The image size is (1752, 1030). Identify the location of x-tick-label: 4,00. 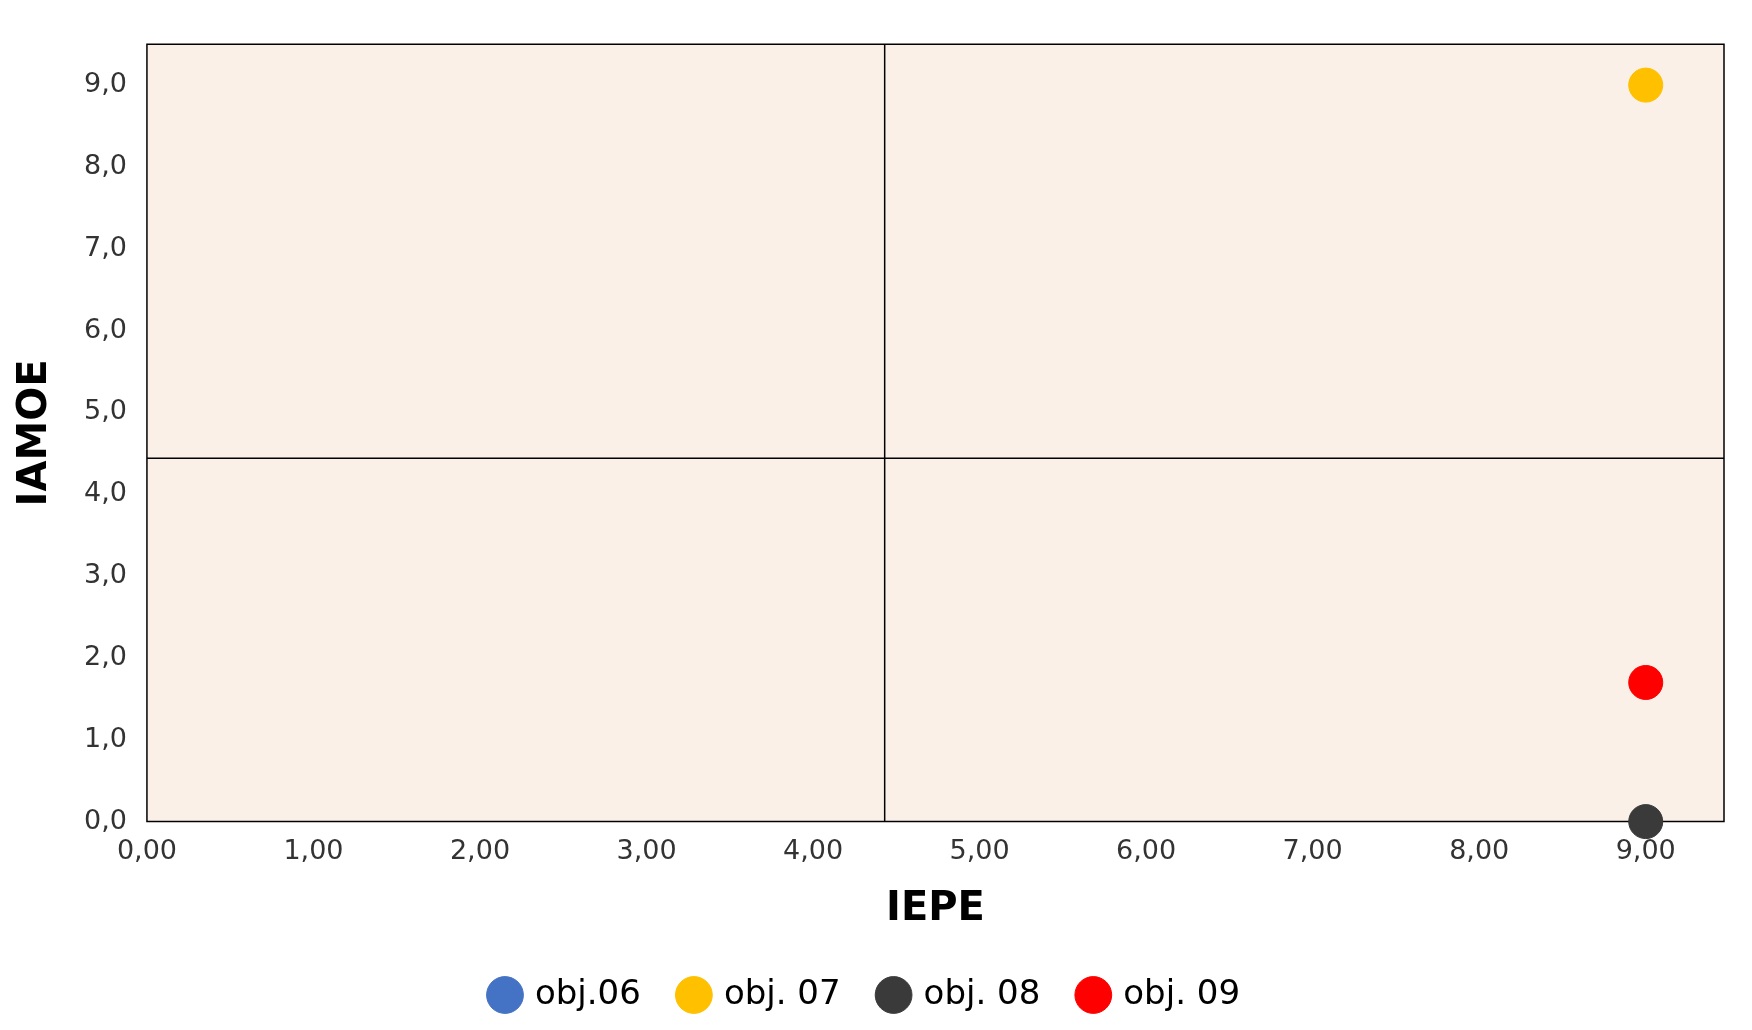
(813, 849).